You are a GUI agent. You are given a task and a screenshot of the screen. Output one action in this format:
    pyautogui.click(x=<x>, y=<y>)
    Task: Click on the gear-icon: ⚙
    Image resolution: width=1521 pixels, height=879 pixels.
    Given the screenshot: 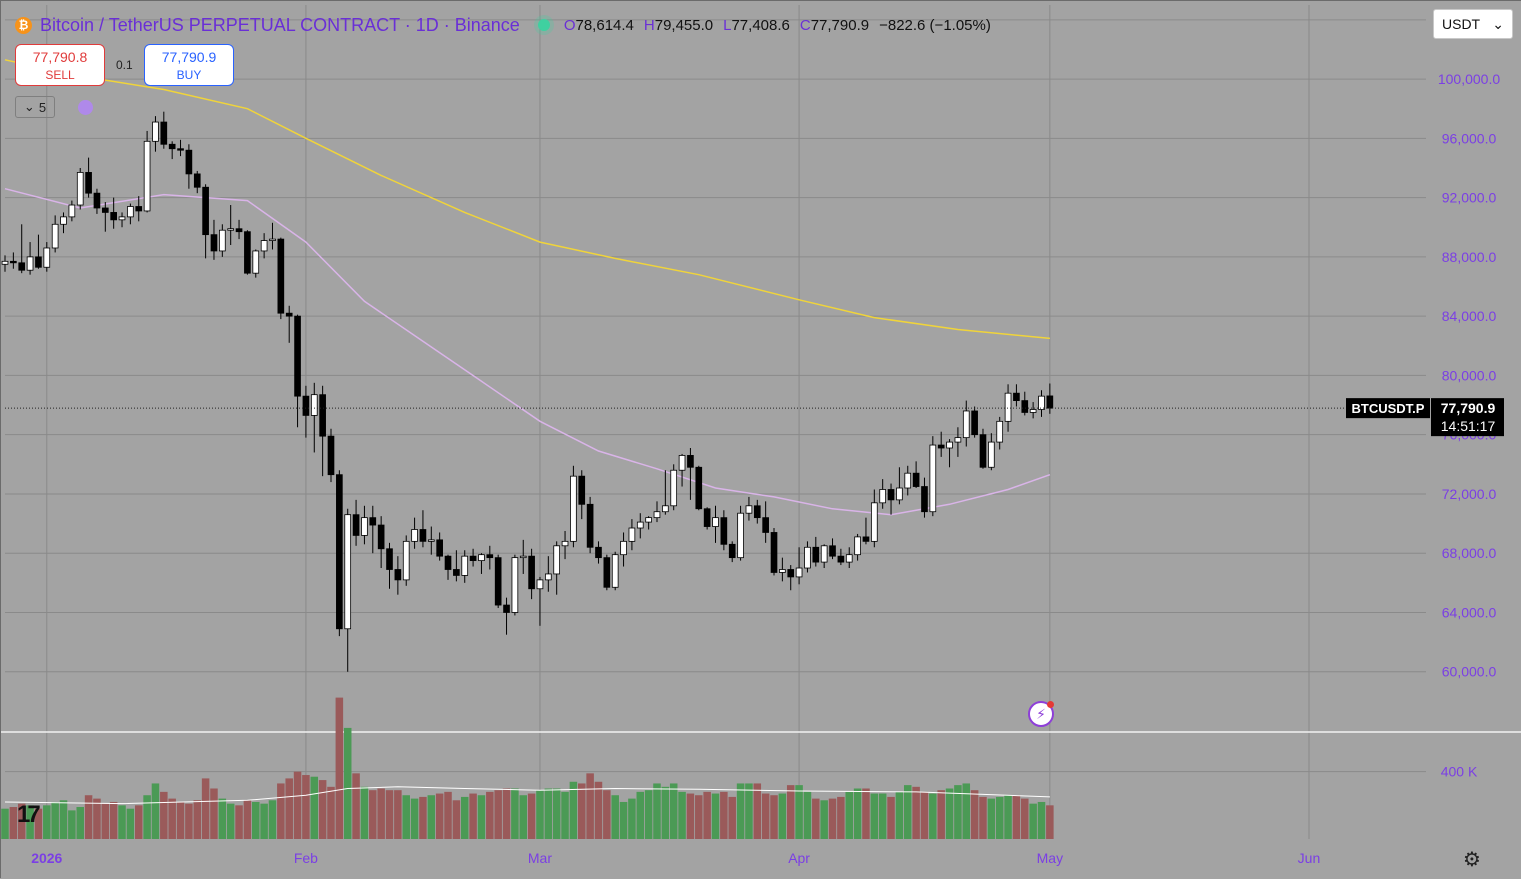 What is the action you would take?
    pyautogui.click(x=1472, y=860)
    